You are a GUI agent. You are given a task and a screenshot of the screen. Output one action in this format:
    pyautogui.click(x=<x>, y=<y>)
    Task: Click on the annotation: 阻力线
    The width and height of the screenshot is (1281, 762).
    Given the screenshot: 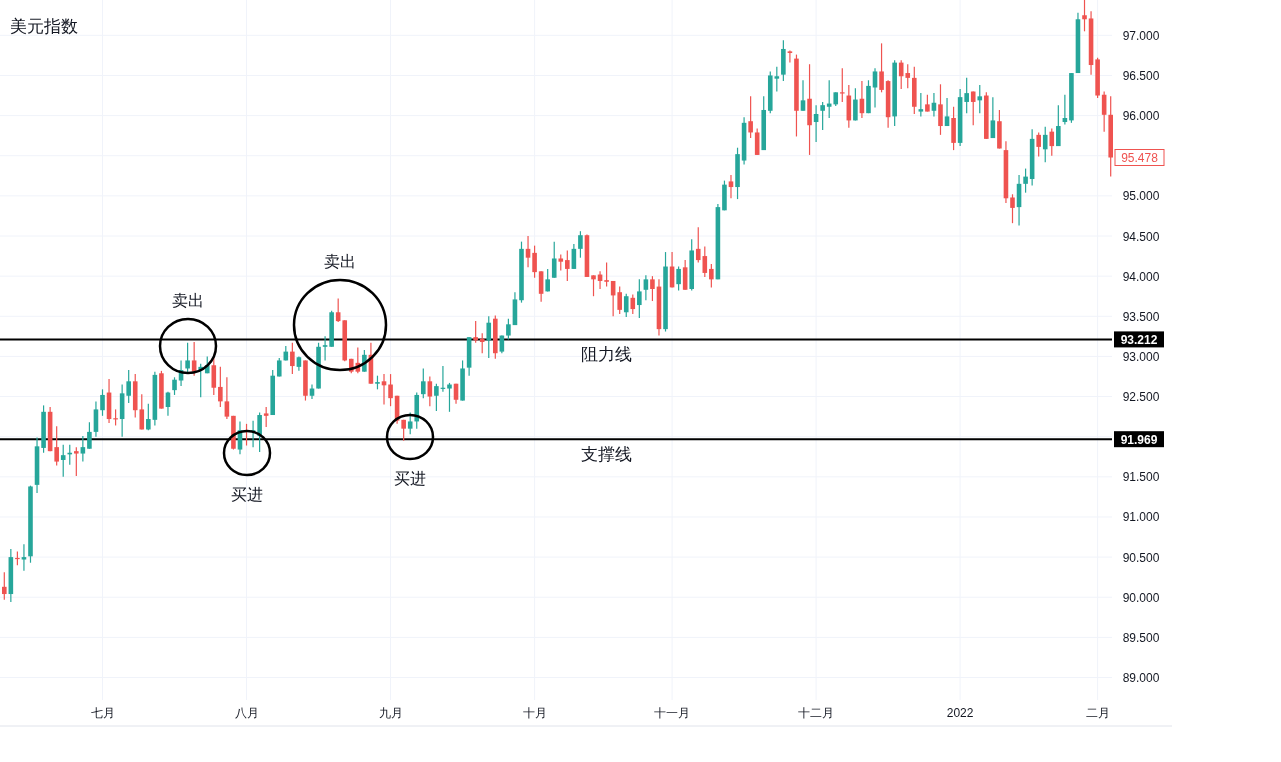 What is the action you would take?
    pyautogui.click(x=606, y=355)
    